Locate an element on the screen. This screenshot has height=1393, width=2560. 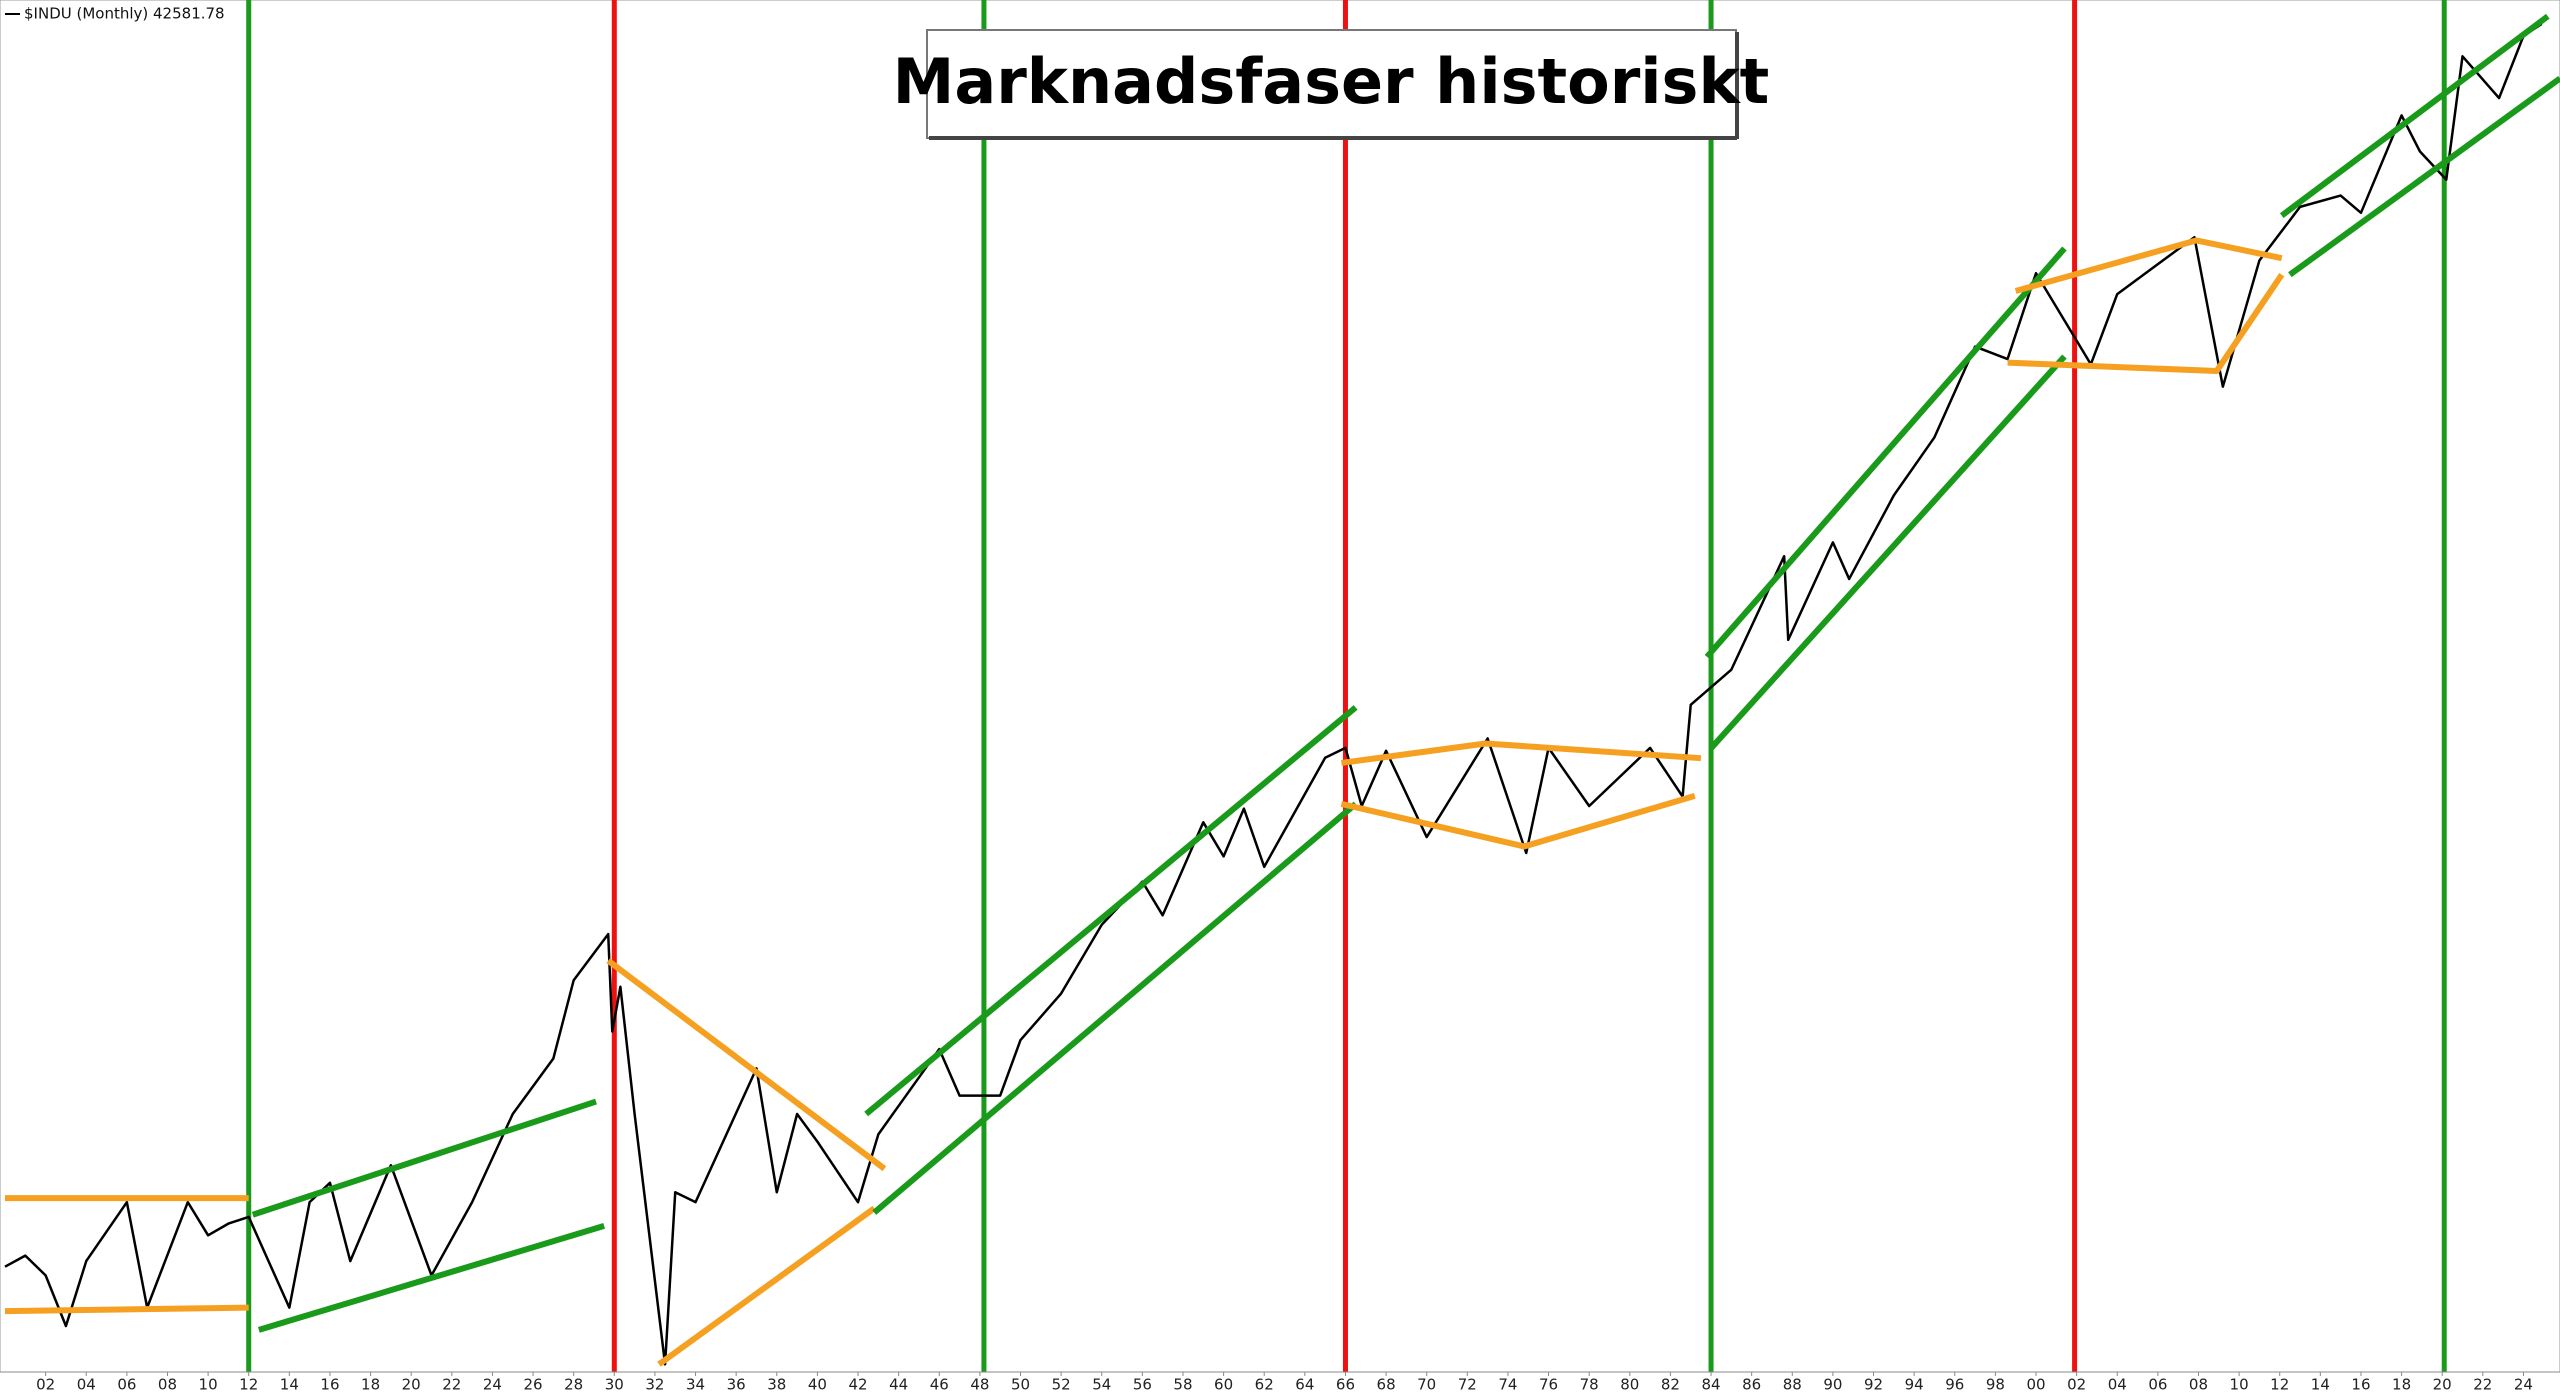
x-tick-label: 94 is located at coordinates (1914, 1384).